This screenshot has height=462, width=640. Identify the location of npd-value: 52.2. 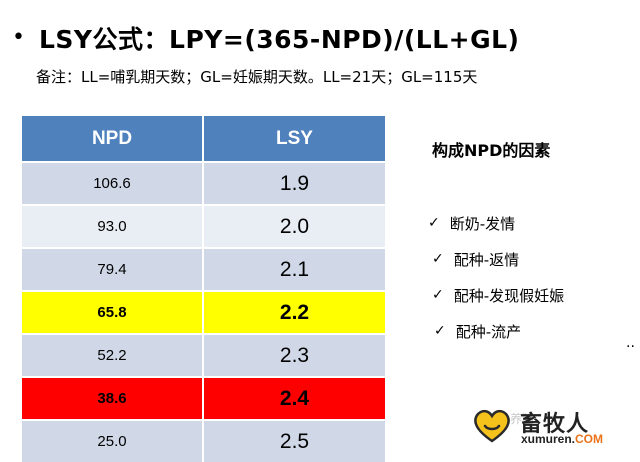
(113, 355).